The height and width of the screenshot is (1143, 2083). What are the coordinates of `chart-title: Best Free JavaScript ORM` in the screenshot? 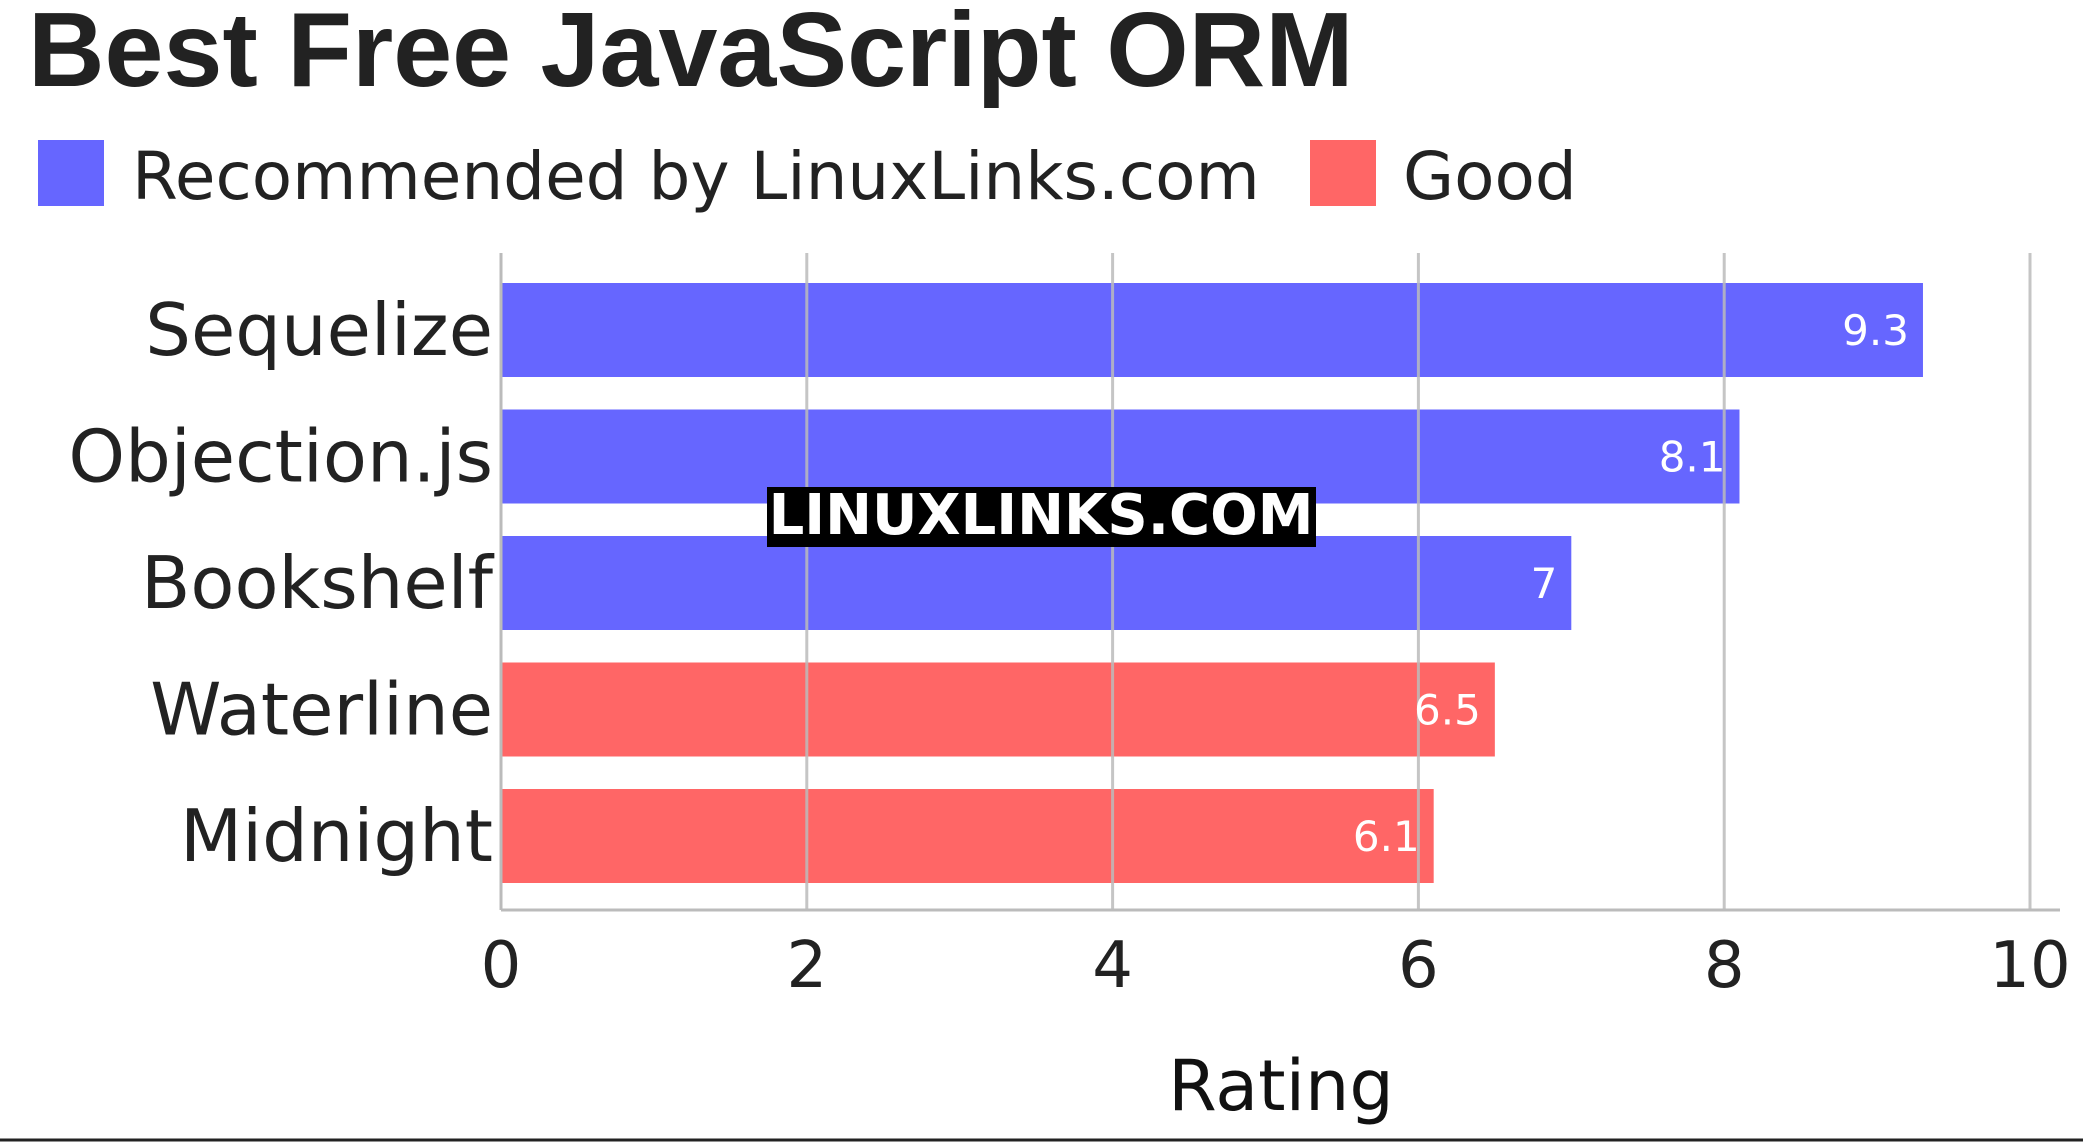 It's located at (691, 54).